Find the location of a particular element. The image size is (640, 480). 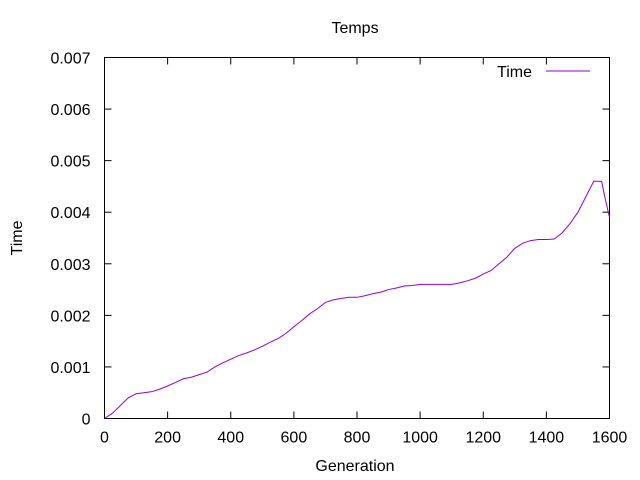

x-tick-label: 600 is located at coordinates (294, 438).